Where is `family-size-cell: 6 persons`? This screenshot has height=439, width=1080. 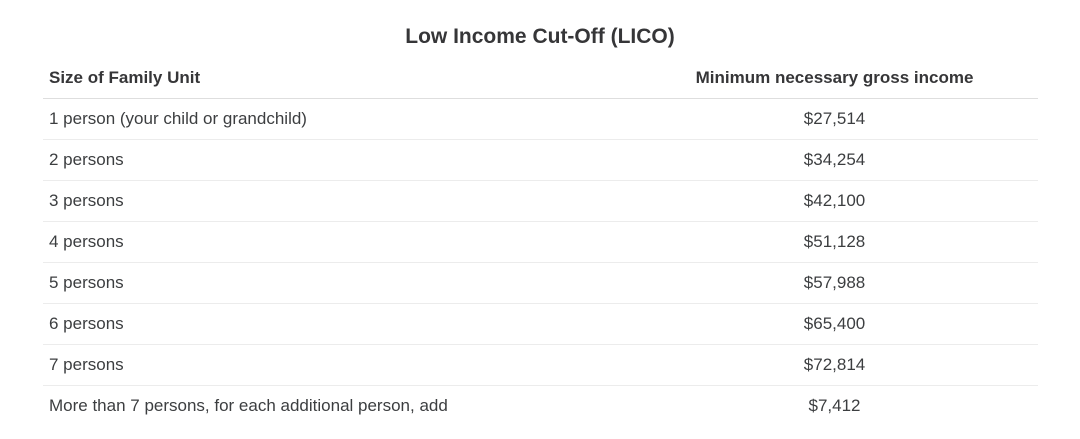 family-size-cell: 6 persons is located at coordinates (337, 324).